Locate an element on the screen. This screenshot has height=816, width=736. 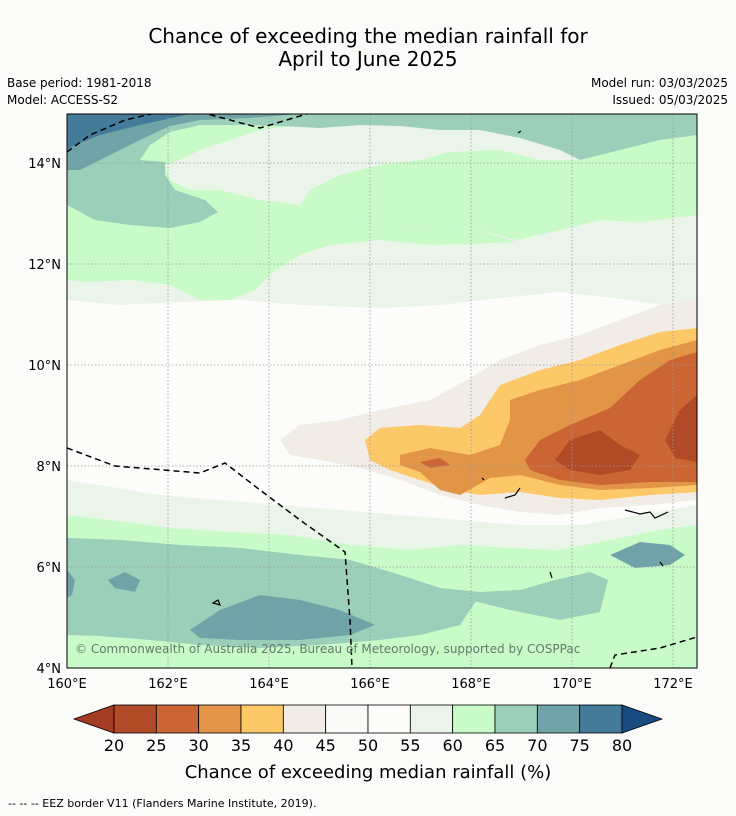
lat-label: 4°N is located at coordinates (49, 669).